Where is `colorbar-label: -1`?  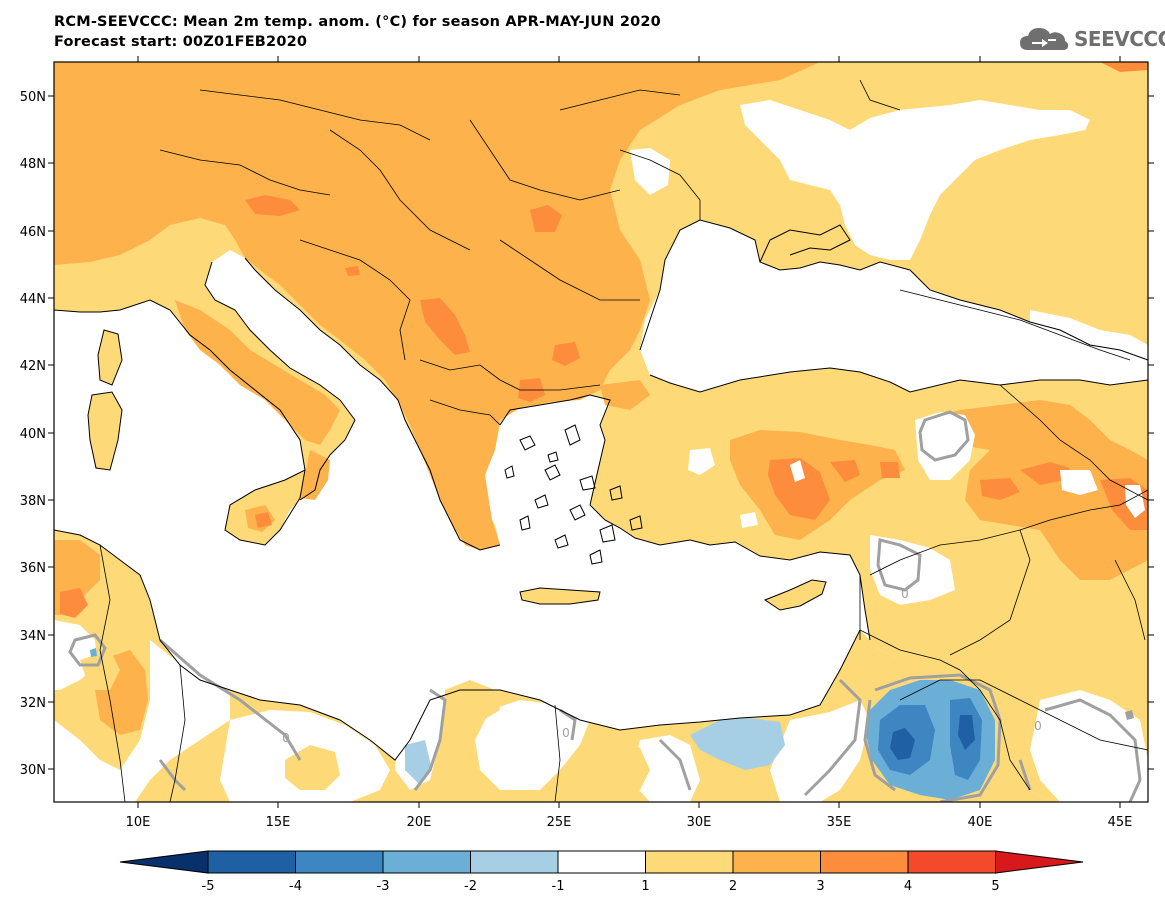 colorbar-label: -1 is located at coordinates (558, 886).